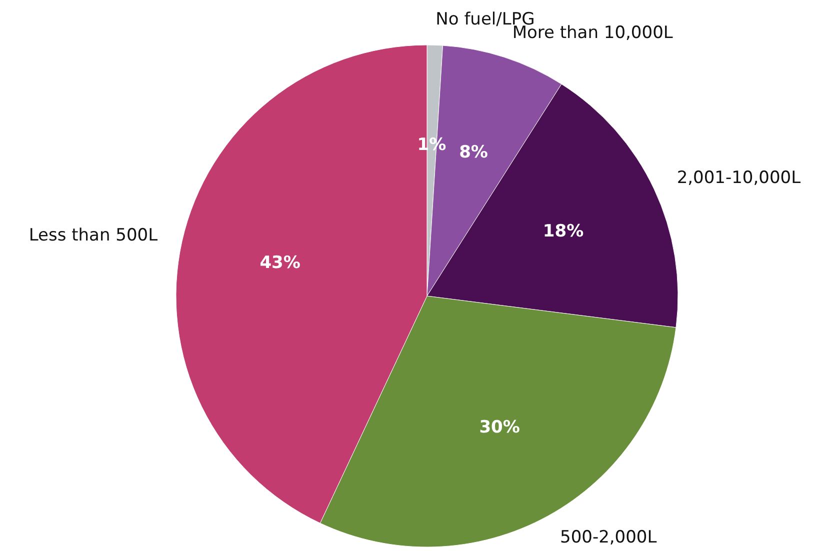  What do you see at coordinates (739, 178) in the screenshot?
I see `slice-label: 2,001-10,000L` at bounding box center [739, 178].